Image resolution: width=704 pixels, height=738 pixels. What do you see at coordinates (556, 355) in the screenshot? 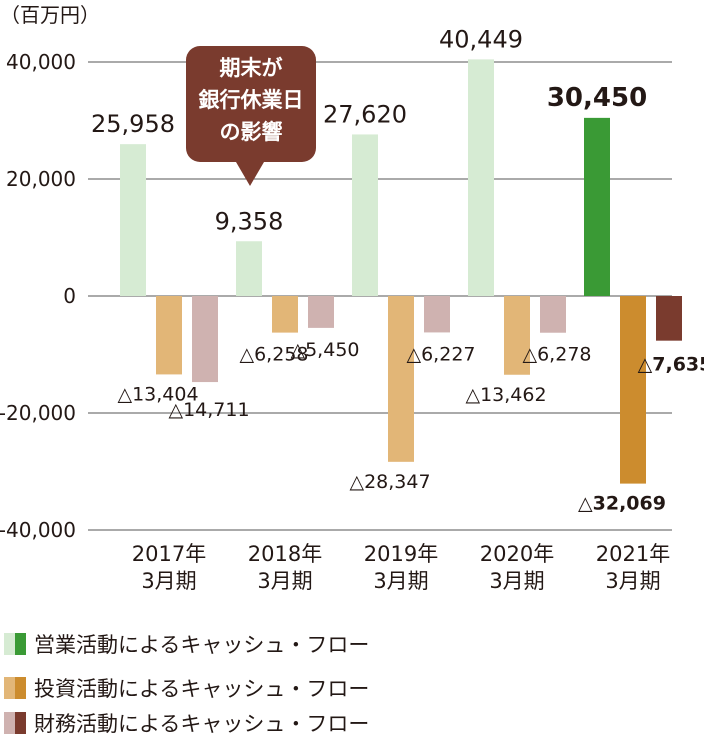
I see `data-label: △6,278` at bounding box center [556, 355].